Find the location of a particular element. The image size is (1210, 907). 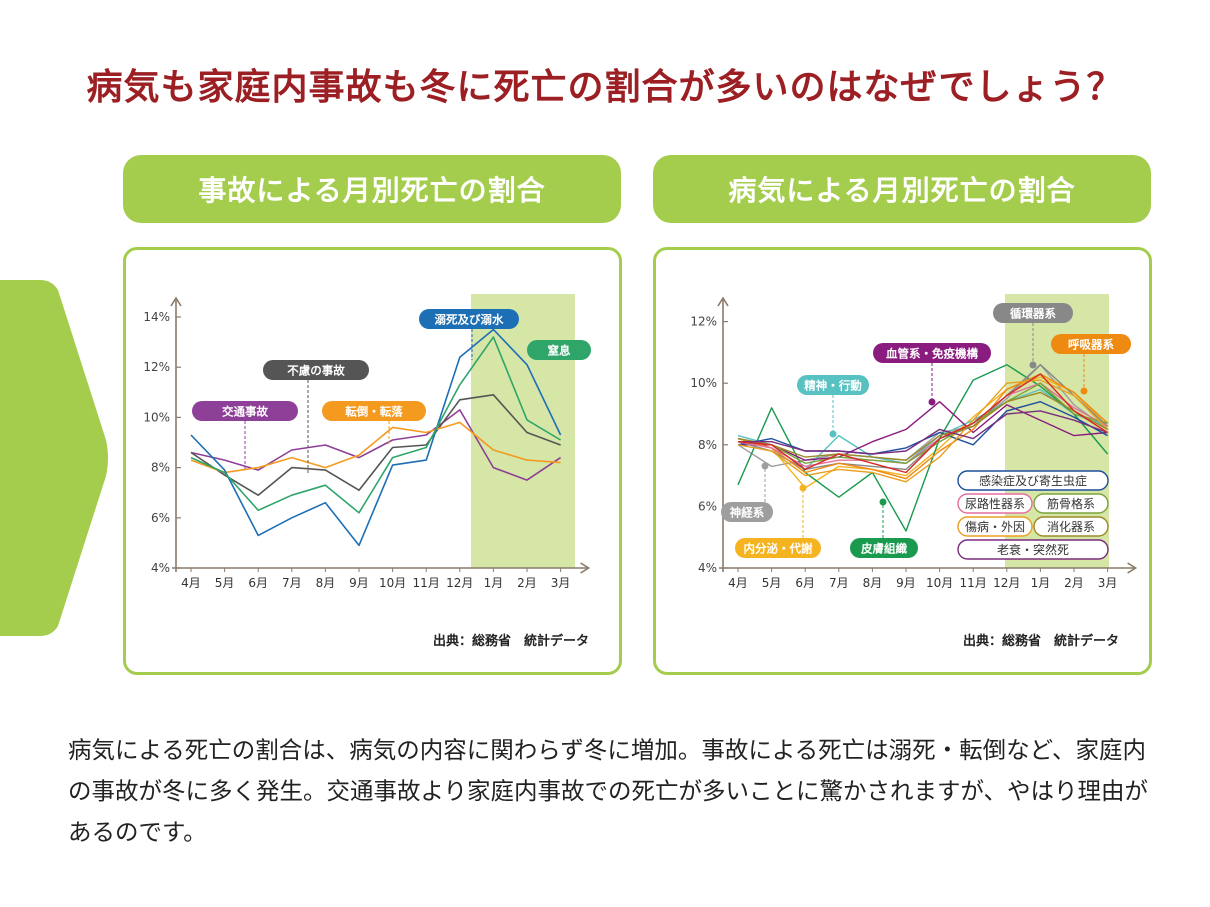

legend-musculoskeletal: 筋骨格系 is located at coordinates (1071, 503).